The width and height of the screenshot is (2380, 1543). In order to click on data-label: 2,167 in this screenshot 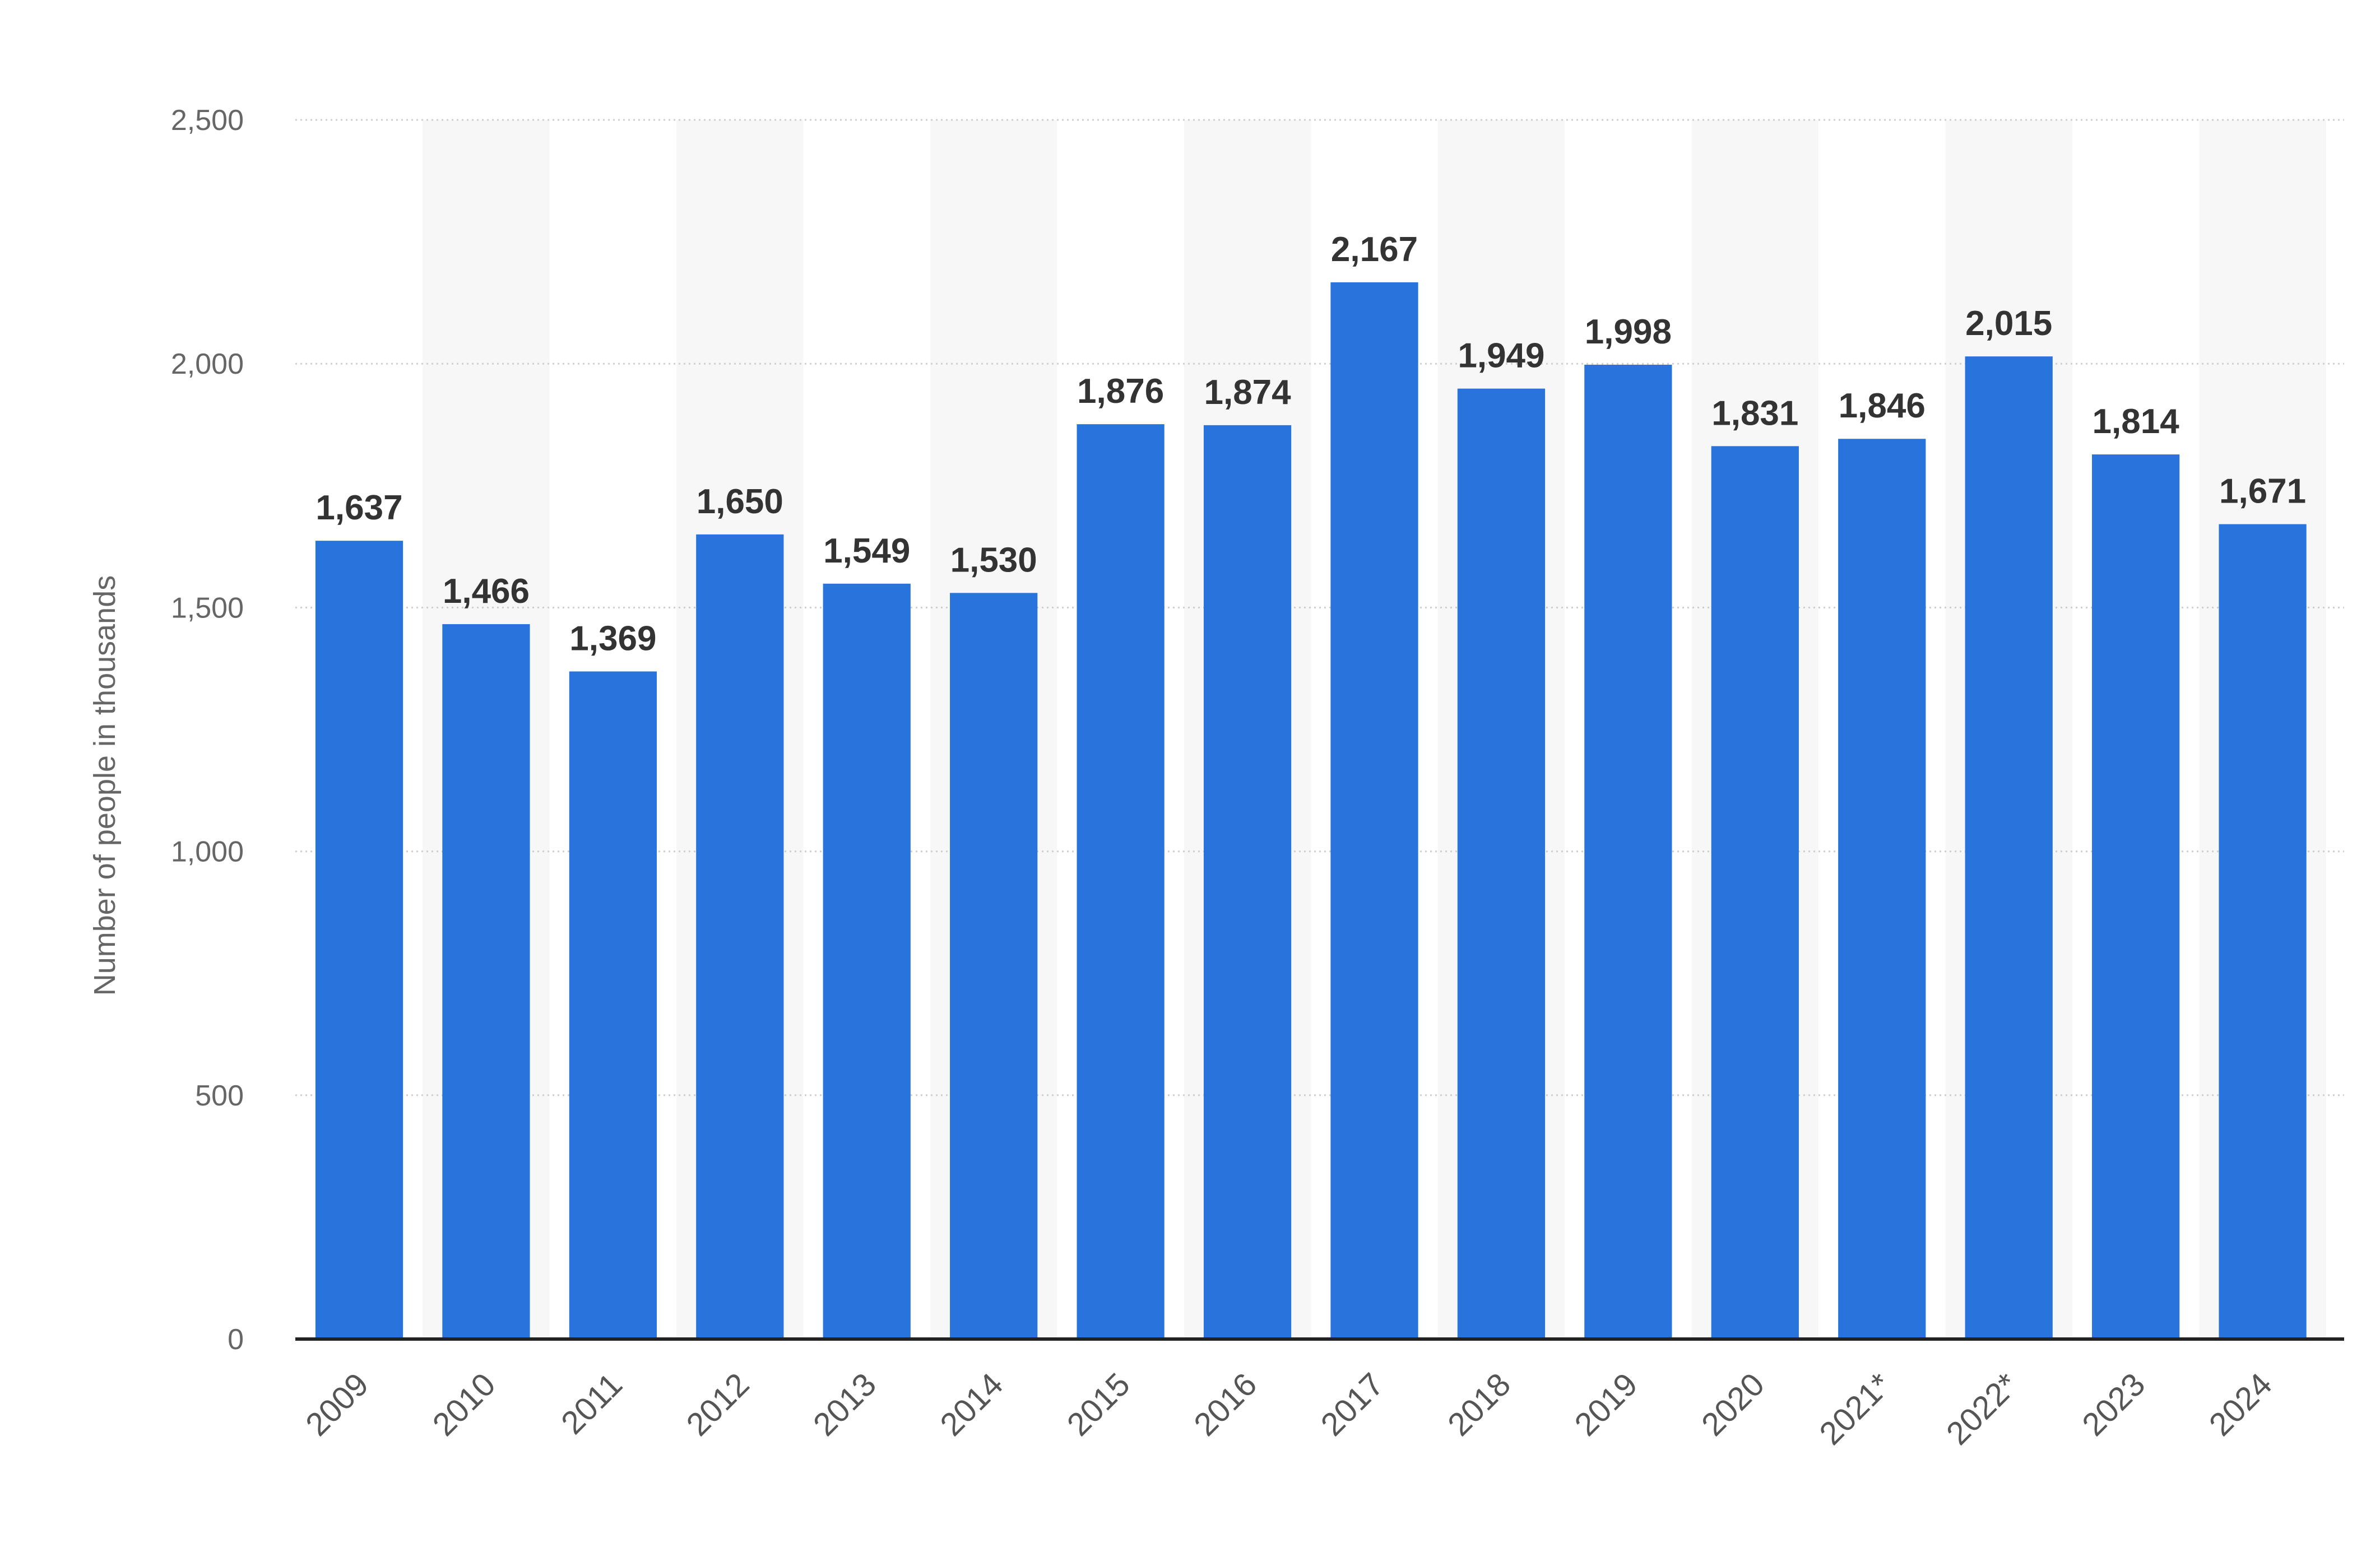, I will do `click(1374, 249)`.